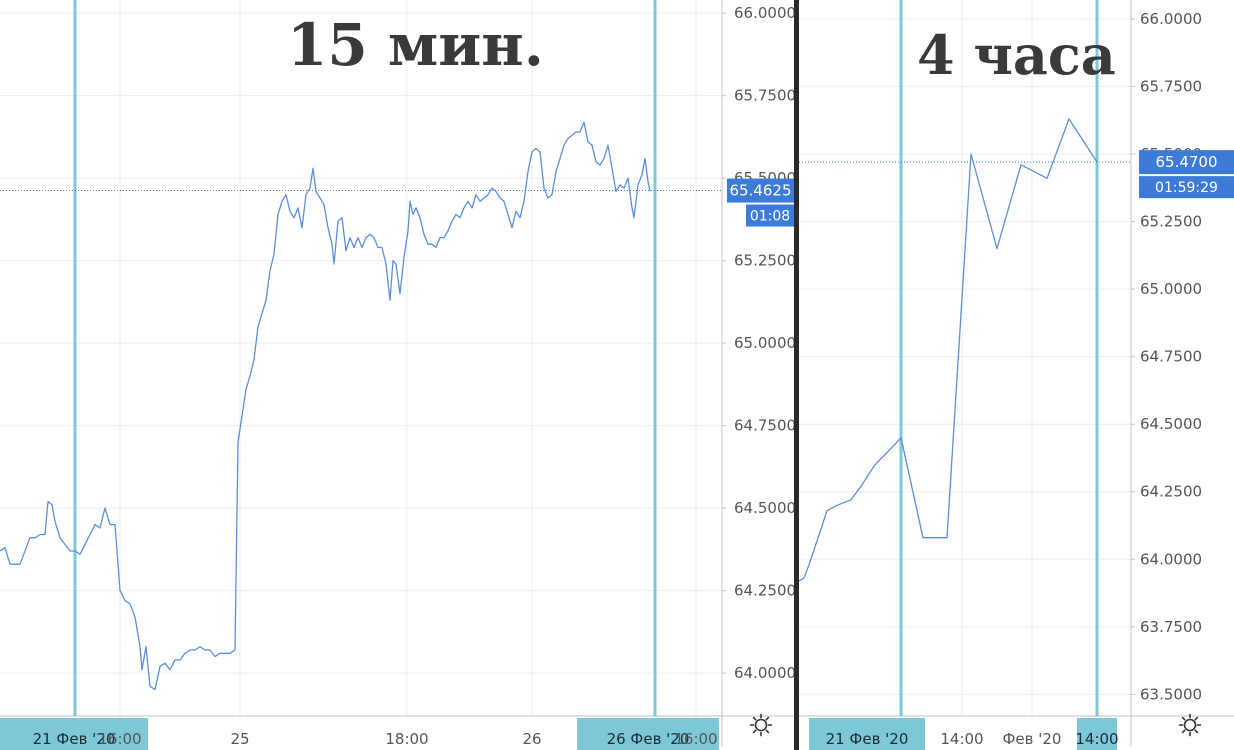  What do you see at coordinates (239, 739) in the screenshot?
I see `x-tick-label: 25` at bounding box center [239, 739].